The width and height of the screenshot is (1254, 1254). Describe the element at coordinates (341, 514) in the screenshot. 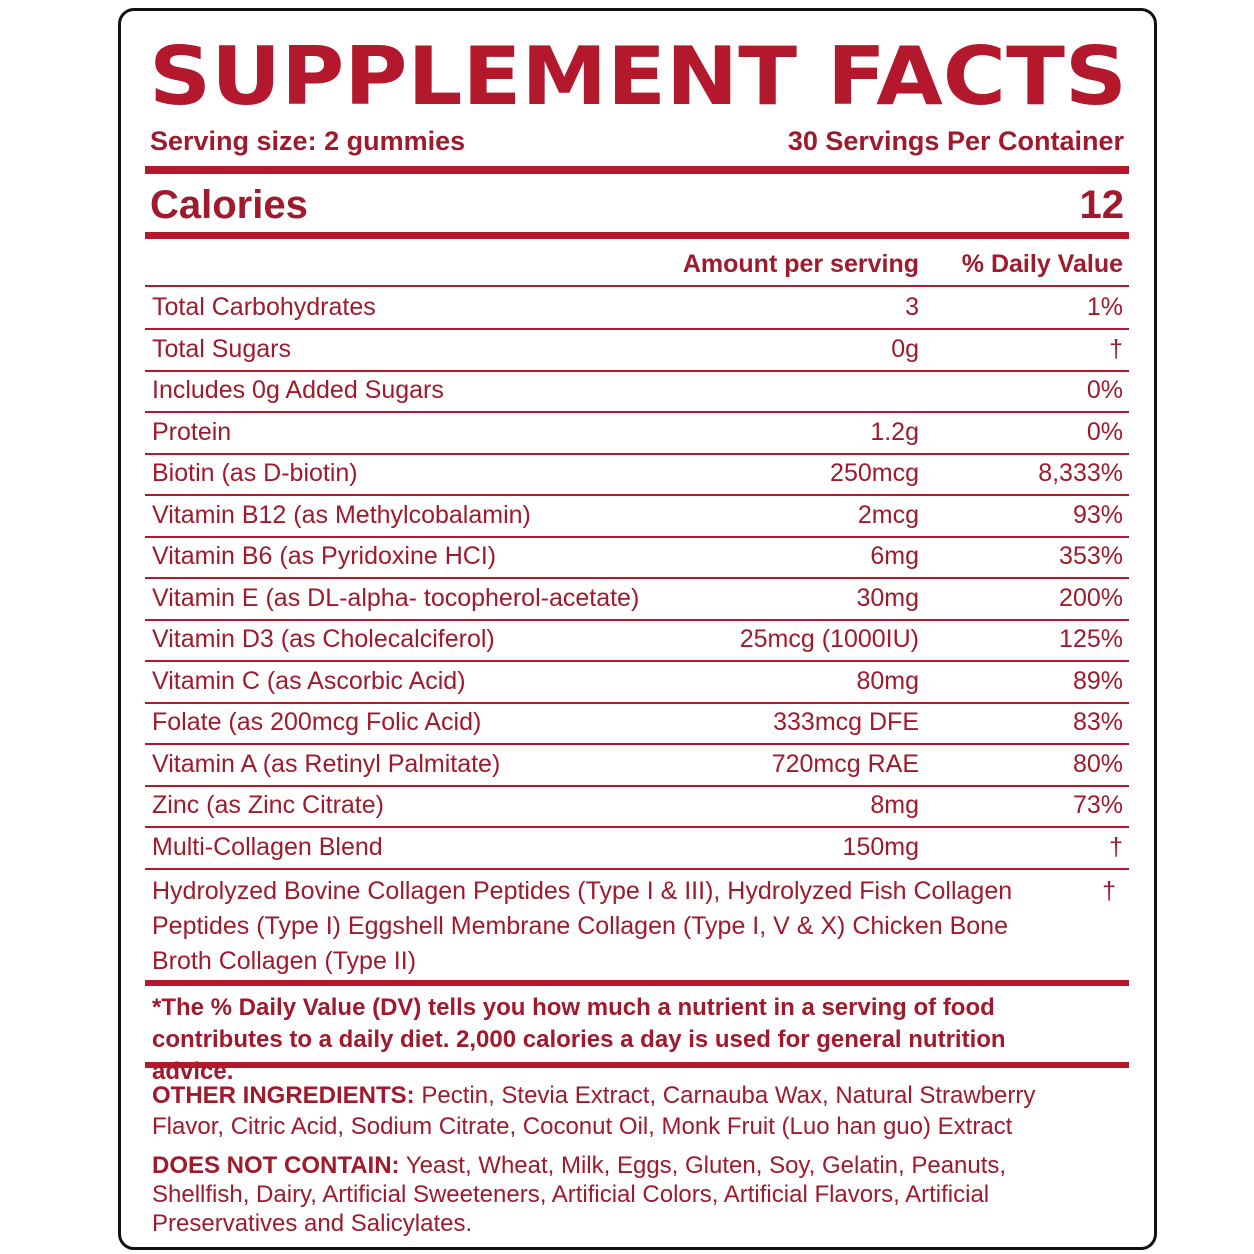

I see `nutrient-name: Vitamin B12 (as Methylcobalamin)` at that location.